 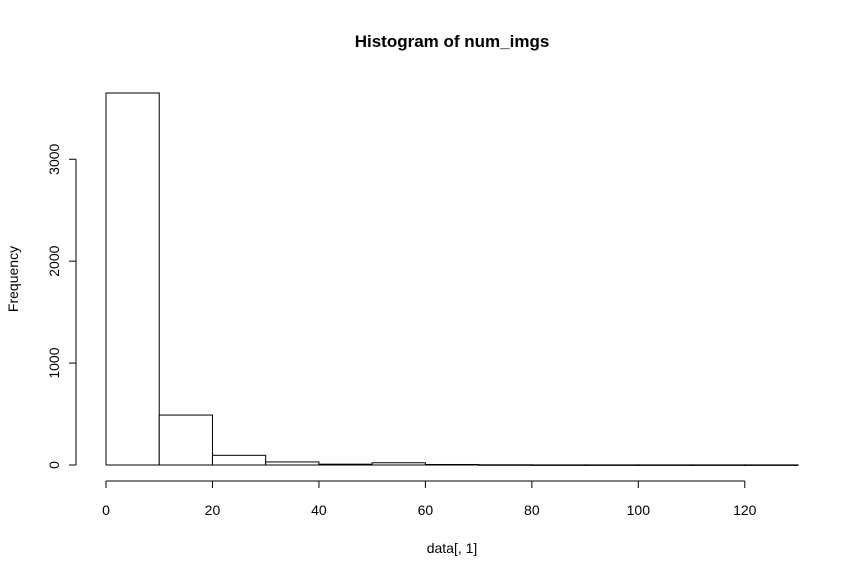 I want to click on x-tick-label: 80, so click(x=532, y=510).